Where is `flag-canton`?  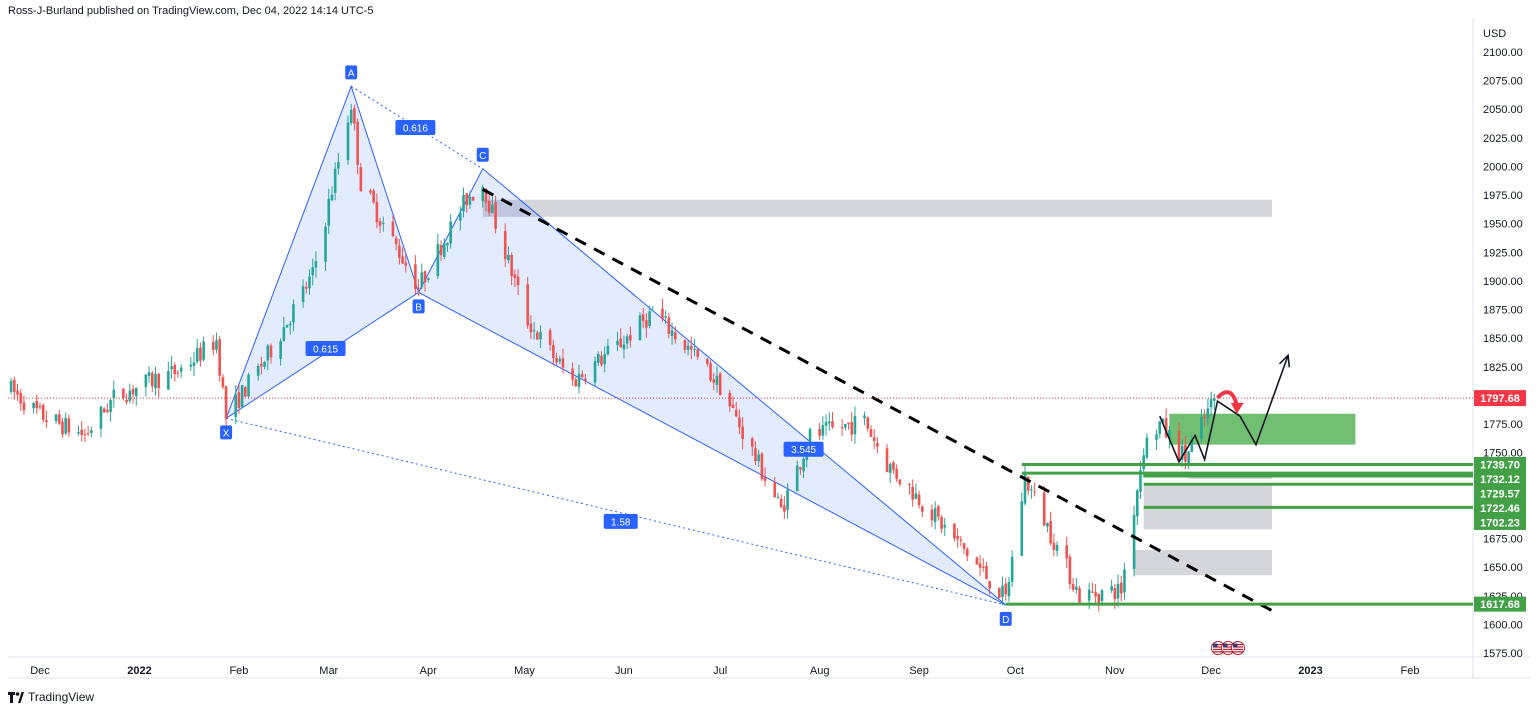 flag-canton is located at coordinates (1225, 645).